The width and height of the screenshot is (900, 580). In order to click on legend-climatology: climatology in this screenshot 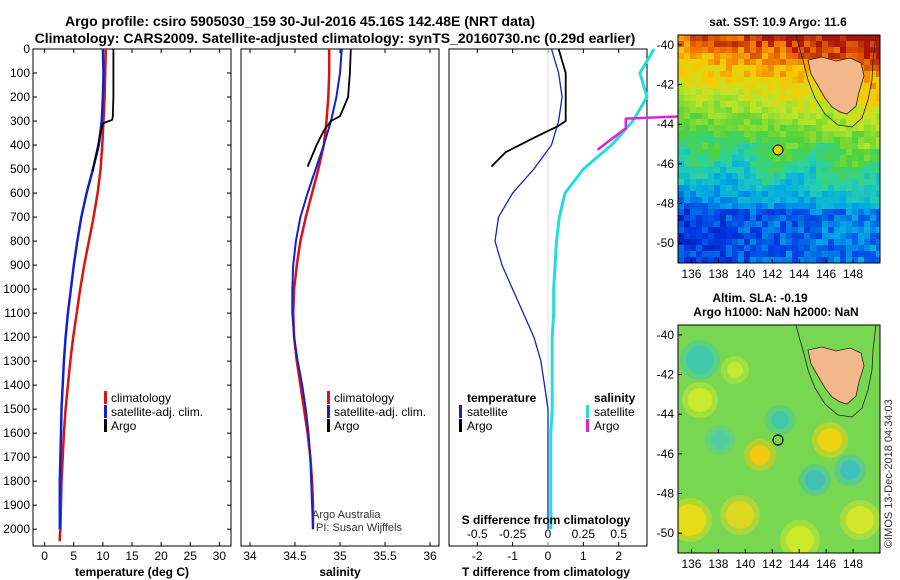, I will do `click(141, 398)`.